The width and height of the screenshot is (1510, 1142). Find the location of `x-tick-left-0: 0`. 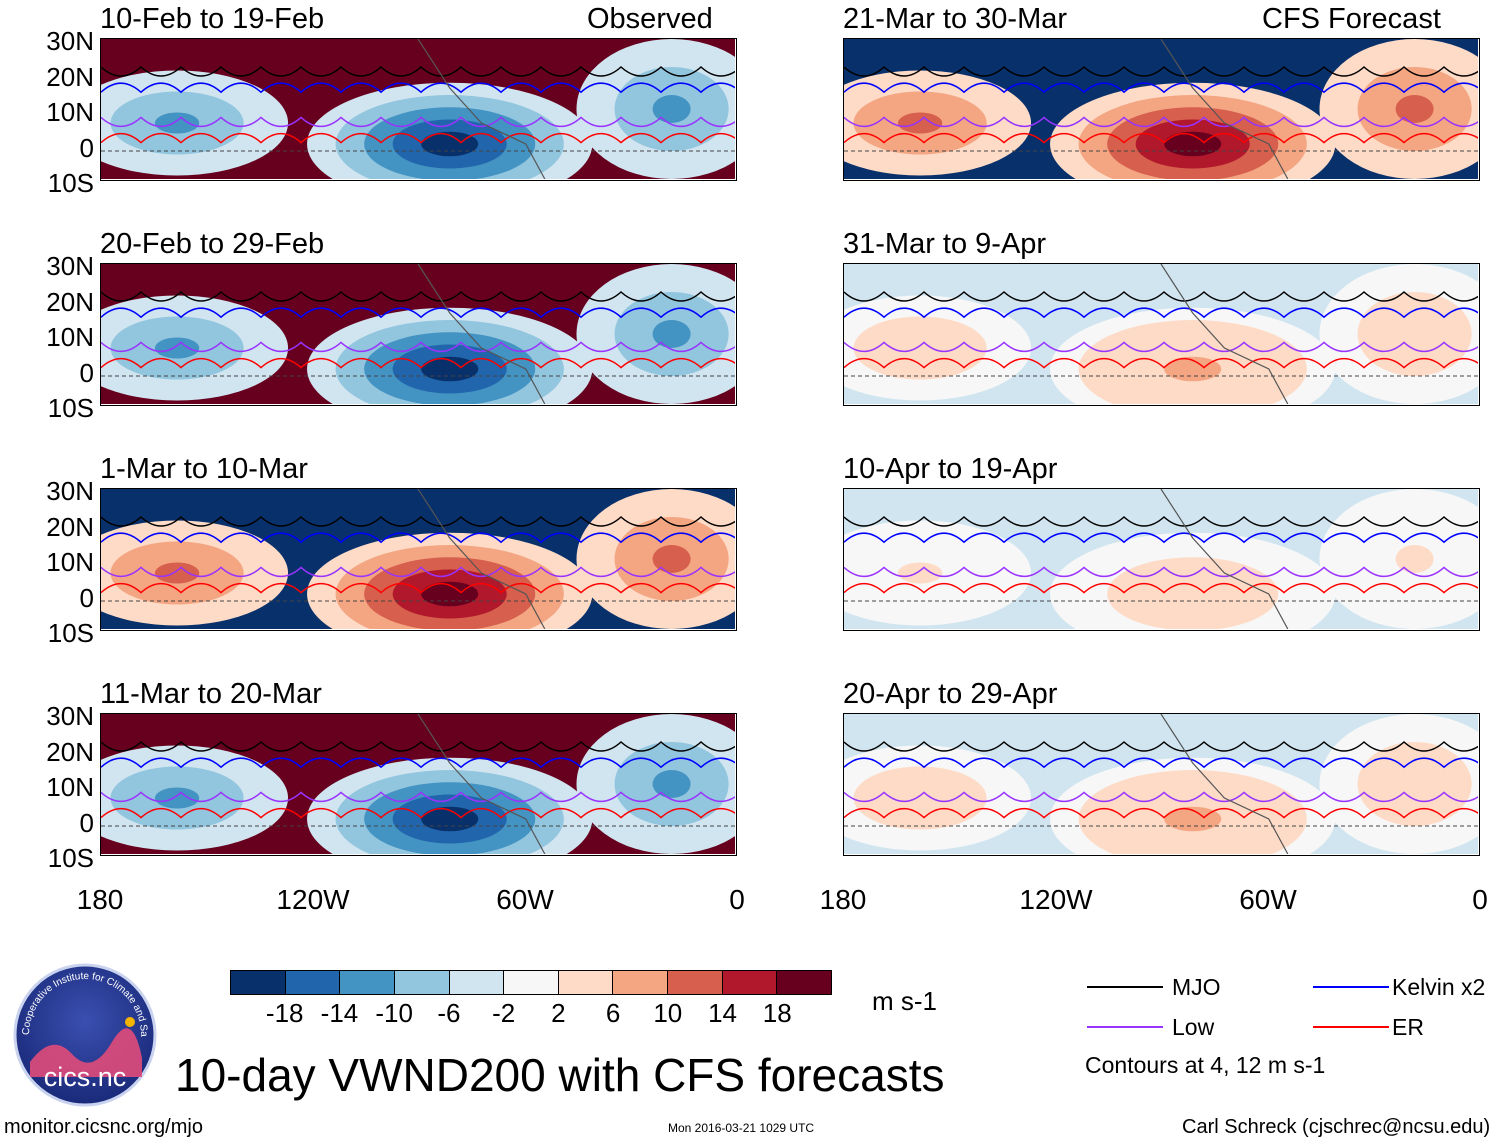

x-tick-left-0: 0 is located at coordinates (737, 899).